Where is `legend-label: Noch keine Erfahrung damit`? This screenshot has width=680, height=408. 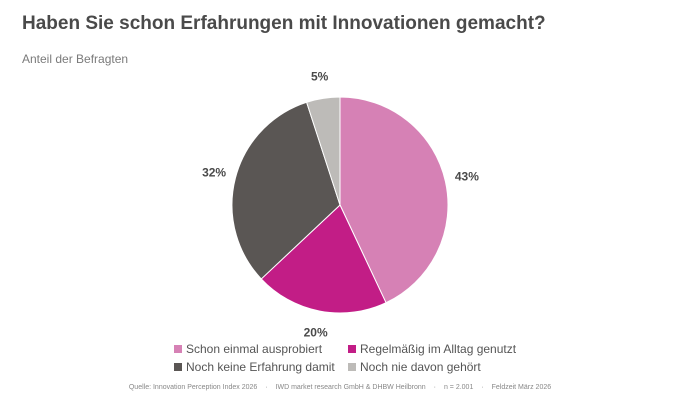 legend-label: Noch keine Erfahrung damit is located at coordinates (260, 367).